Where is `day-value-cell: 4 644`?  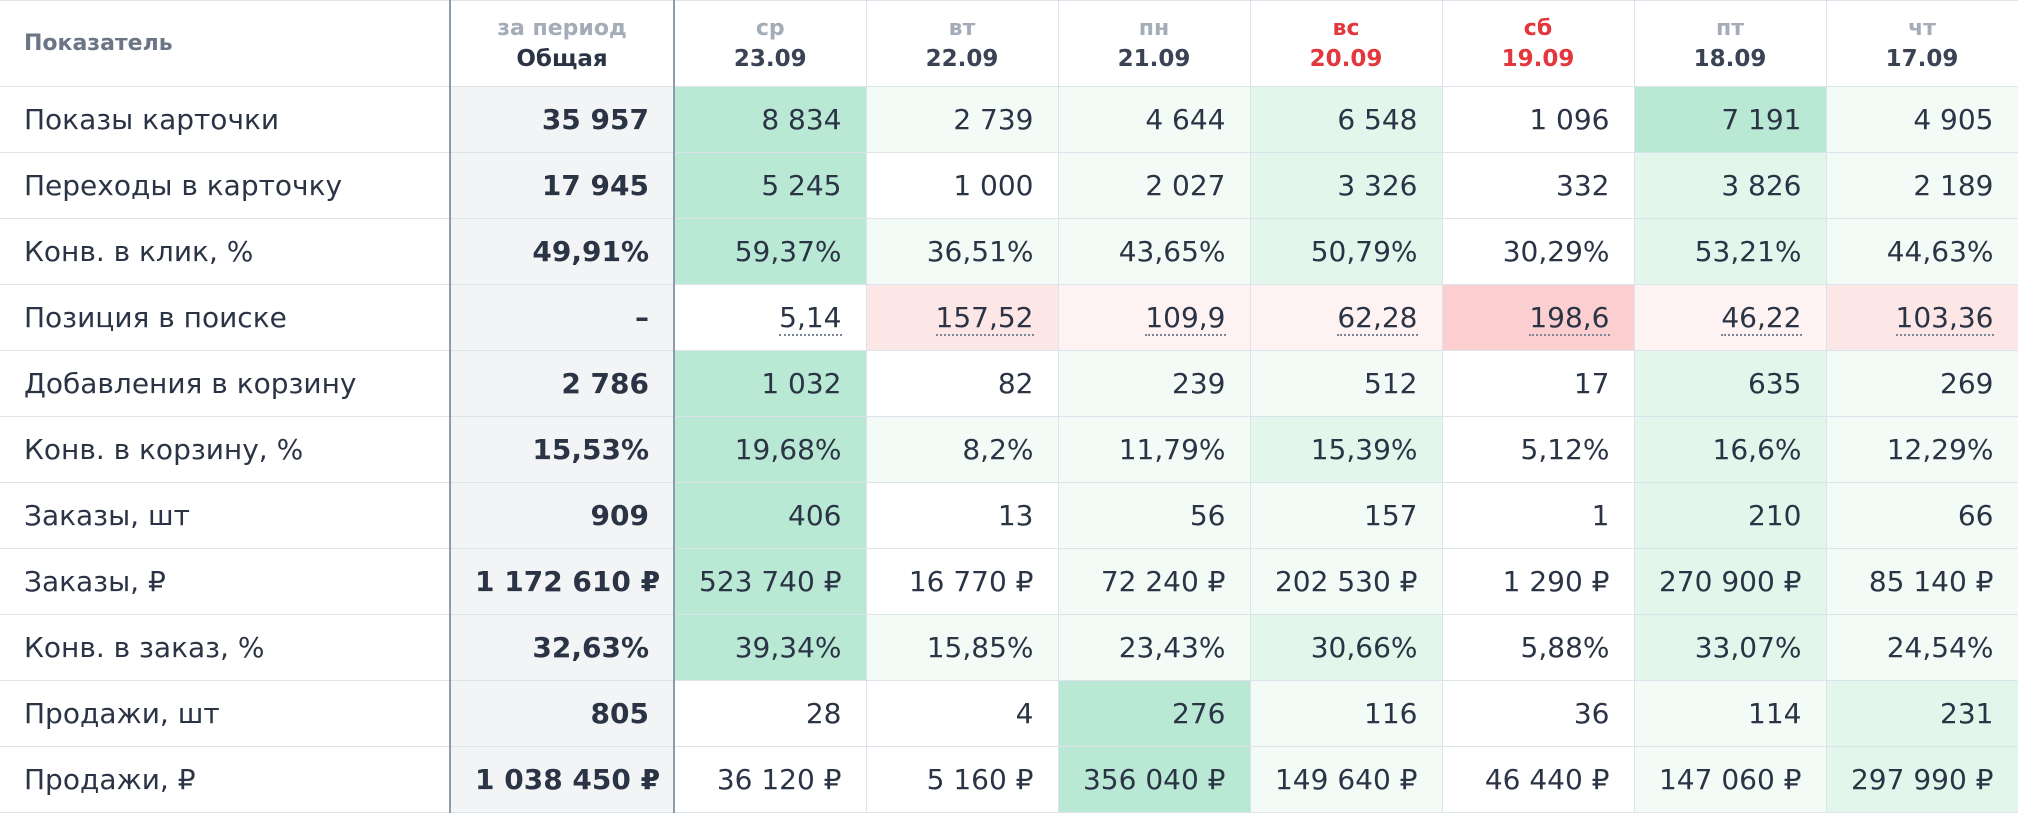 day-value-cell: 4 644 is located at coordinates (1154, 119).